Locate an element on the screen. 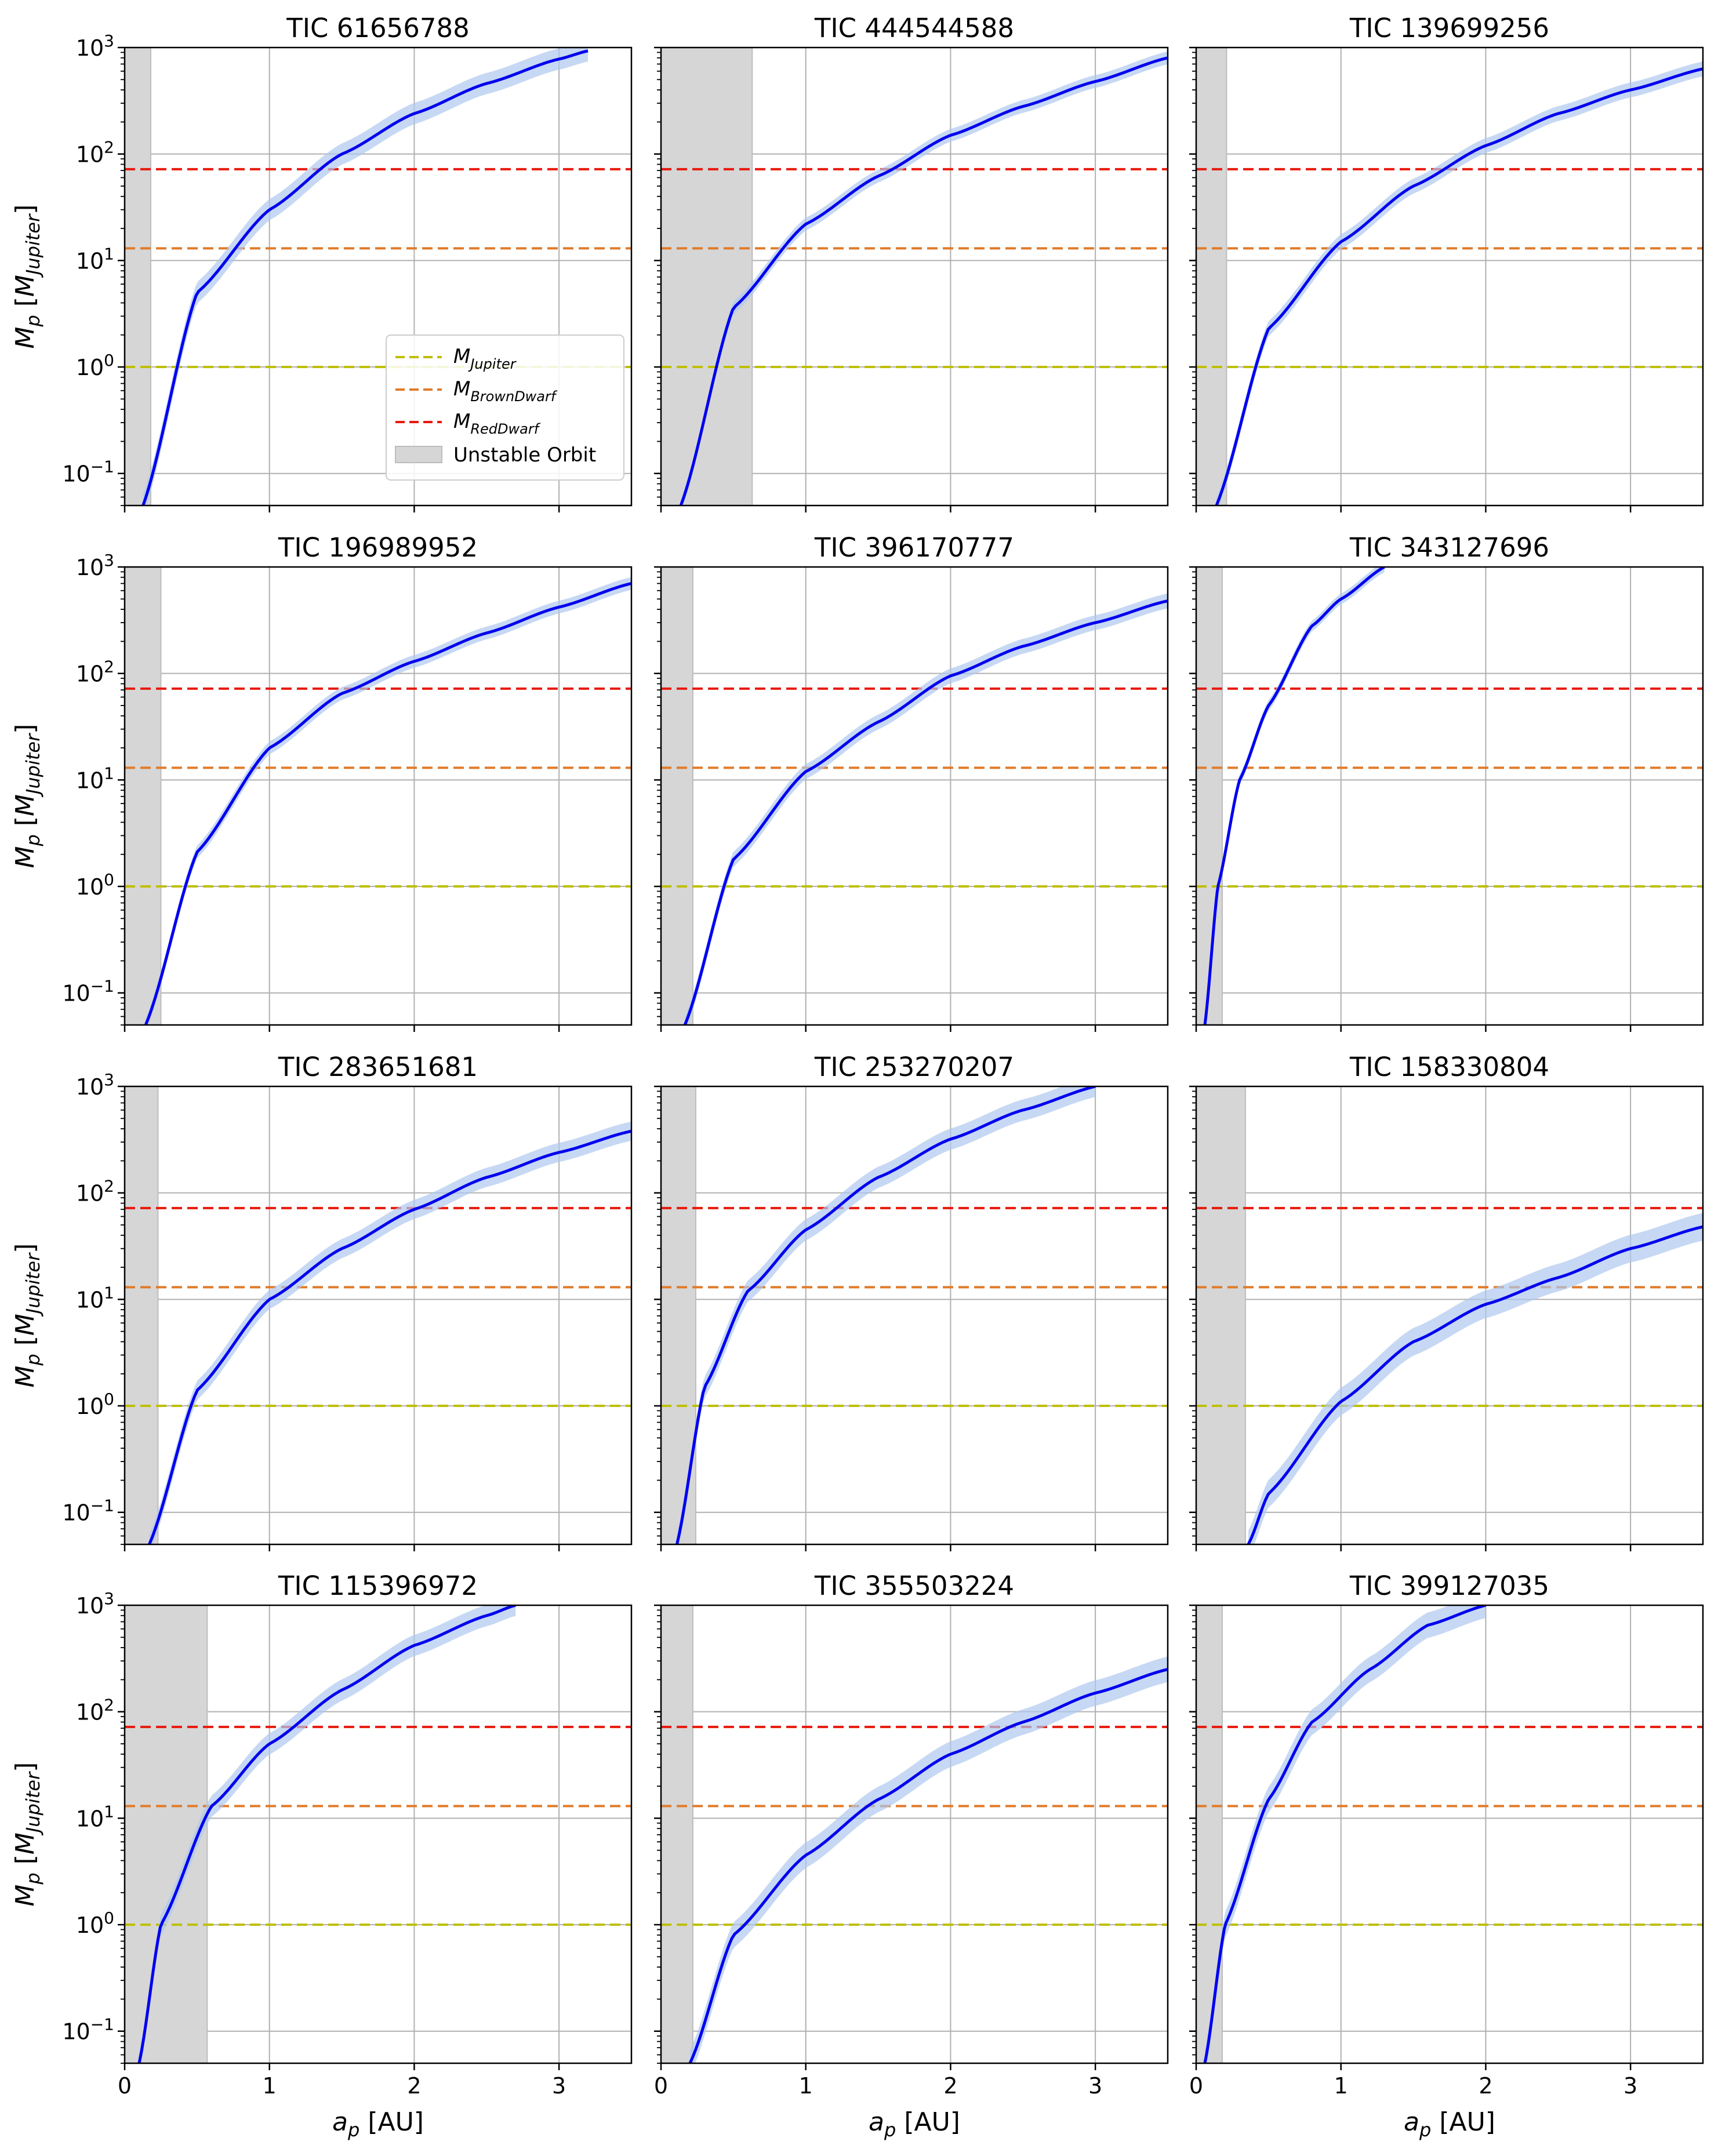 This screenshot has width=1718, height=2156. panel-title: TIC 196989952 is located at coordinates (378, 548).